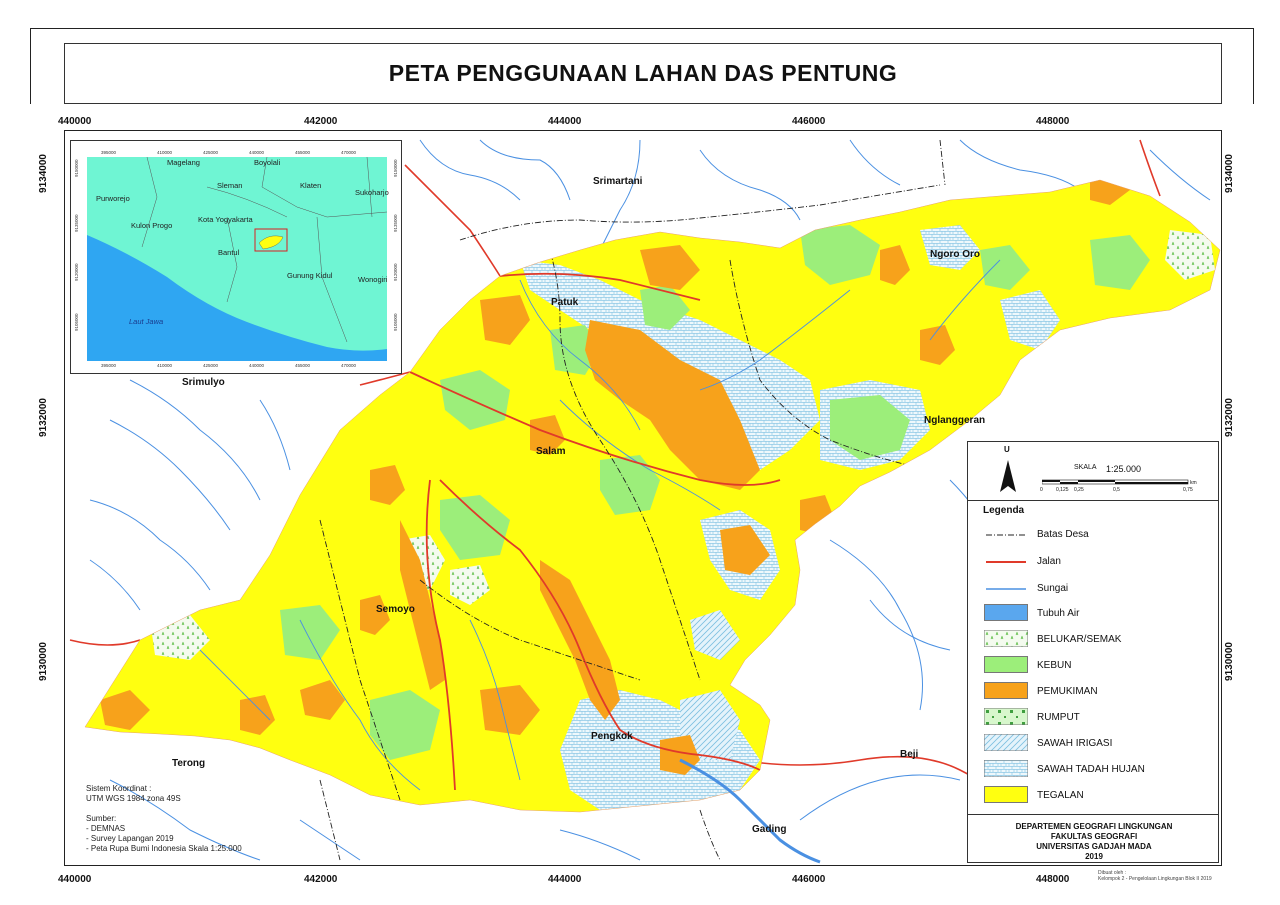  What do you see at coordinates (372, 192) in the screenshot?
I see `inset-label: Sukoharjo` at bounding box center [372, 192].